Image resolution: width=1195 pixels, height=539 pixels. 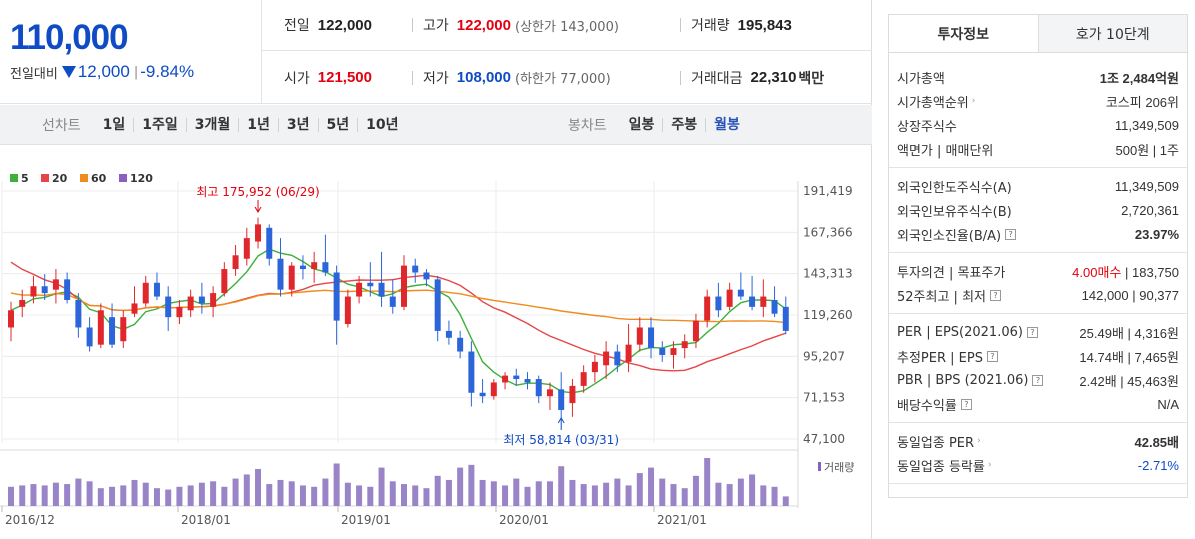 What do you see at coordinates (1038, 149) in the screenshot?
I see `info-row: 액면가 | 매매단위 500원 | 1주` at bounding box center [1038, 149].